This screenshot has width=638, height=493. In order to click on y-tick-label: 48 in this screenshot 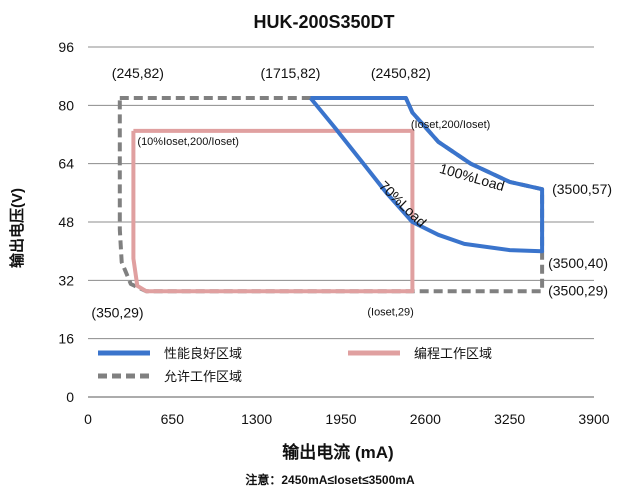, I will do `click(66, 222)`.